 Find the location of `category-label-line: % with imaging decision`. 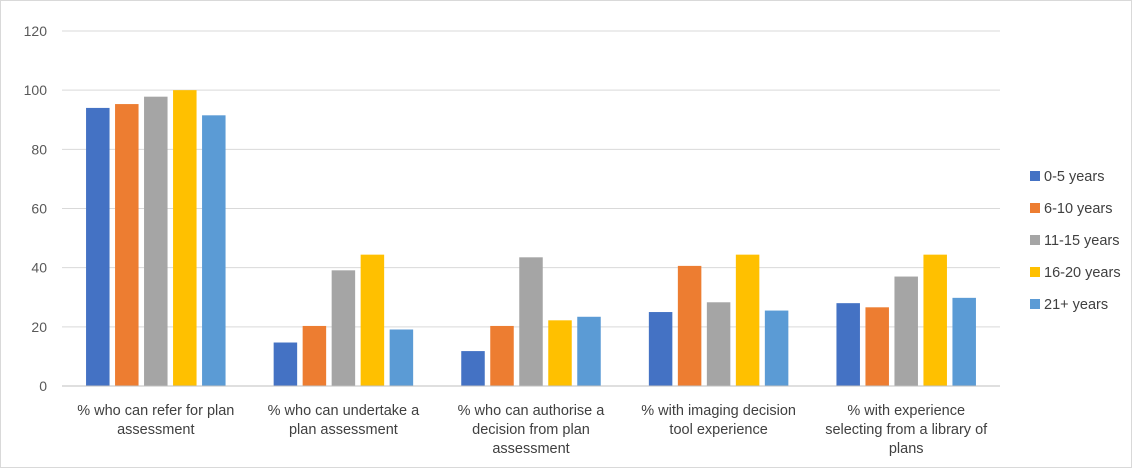

category-label-line: % with imaging decision is located at coordinates (718, 411).